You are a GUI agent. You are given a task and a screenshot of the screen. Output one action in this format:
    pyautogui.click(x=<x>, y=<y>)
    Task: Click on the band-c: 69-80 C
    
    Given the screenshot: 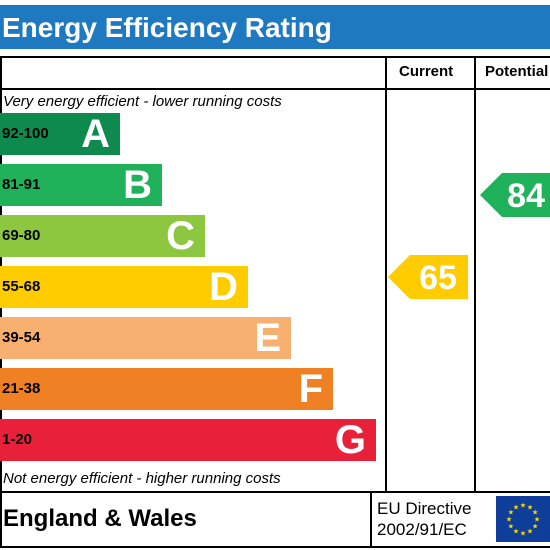 What is the action you would take?
    pyautogui.click(x=102, y=236)
    